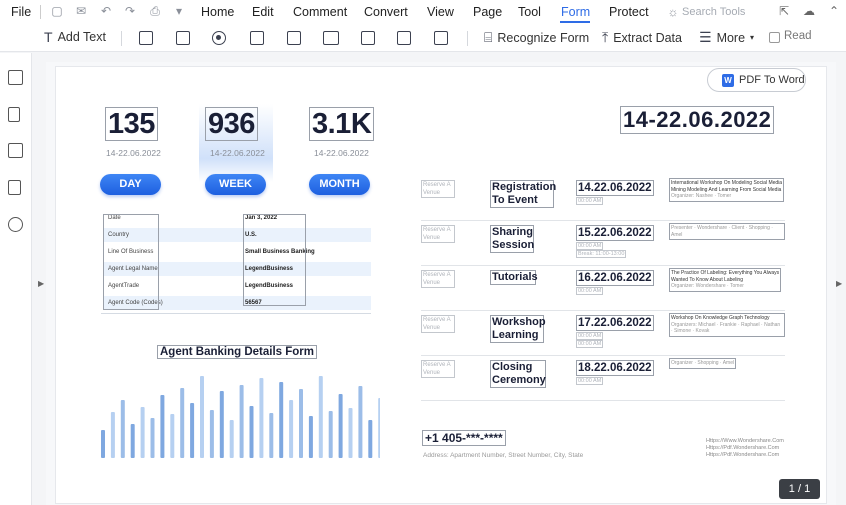 The width and height of the screenshot is (846, 505). What do you see at coordinates (146, 38) in the screenshot?
I see `text-field-icon` at bounding box center [146, 38].